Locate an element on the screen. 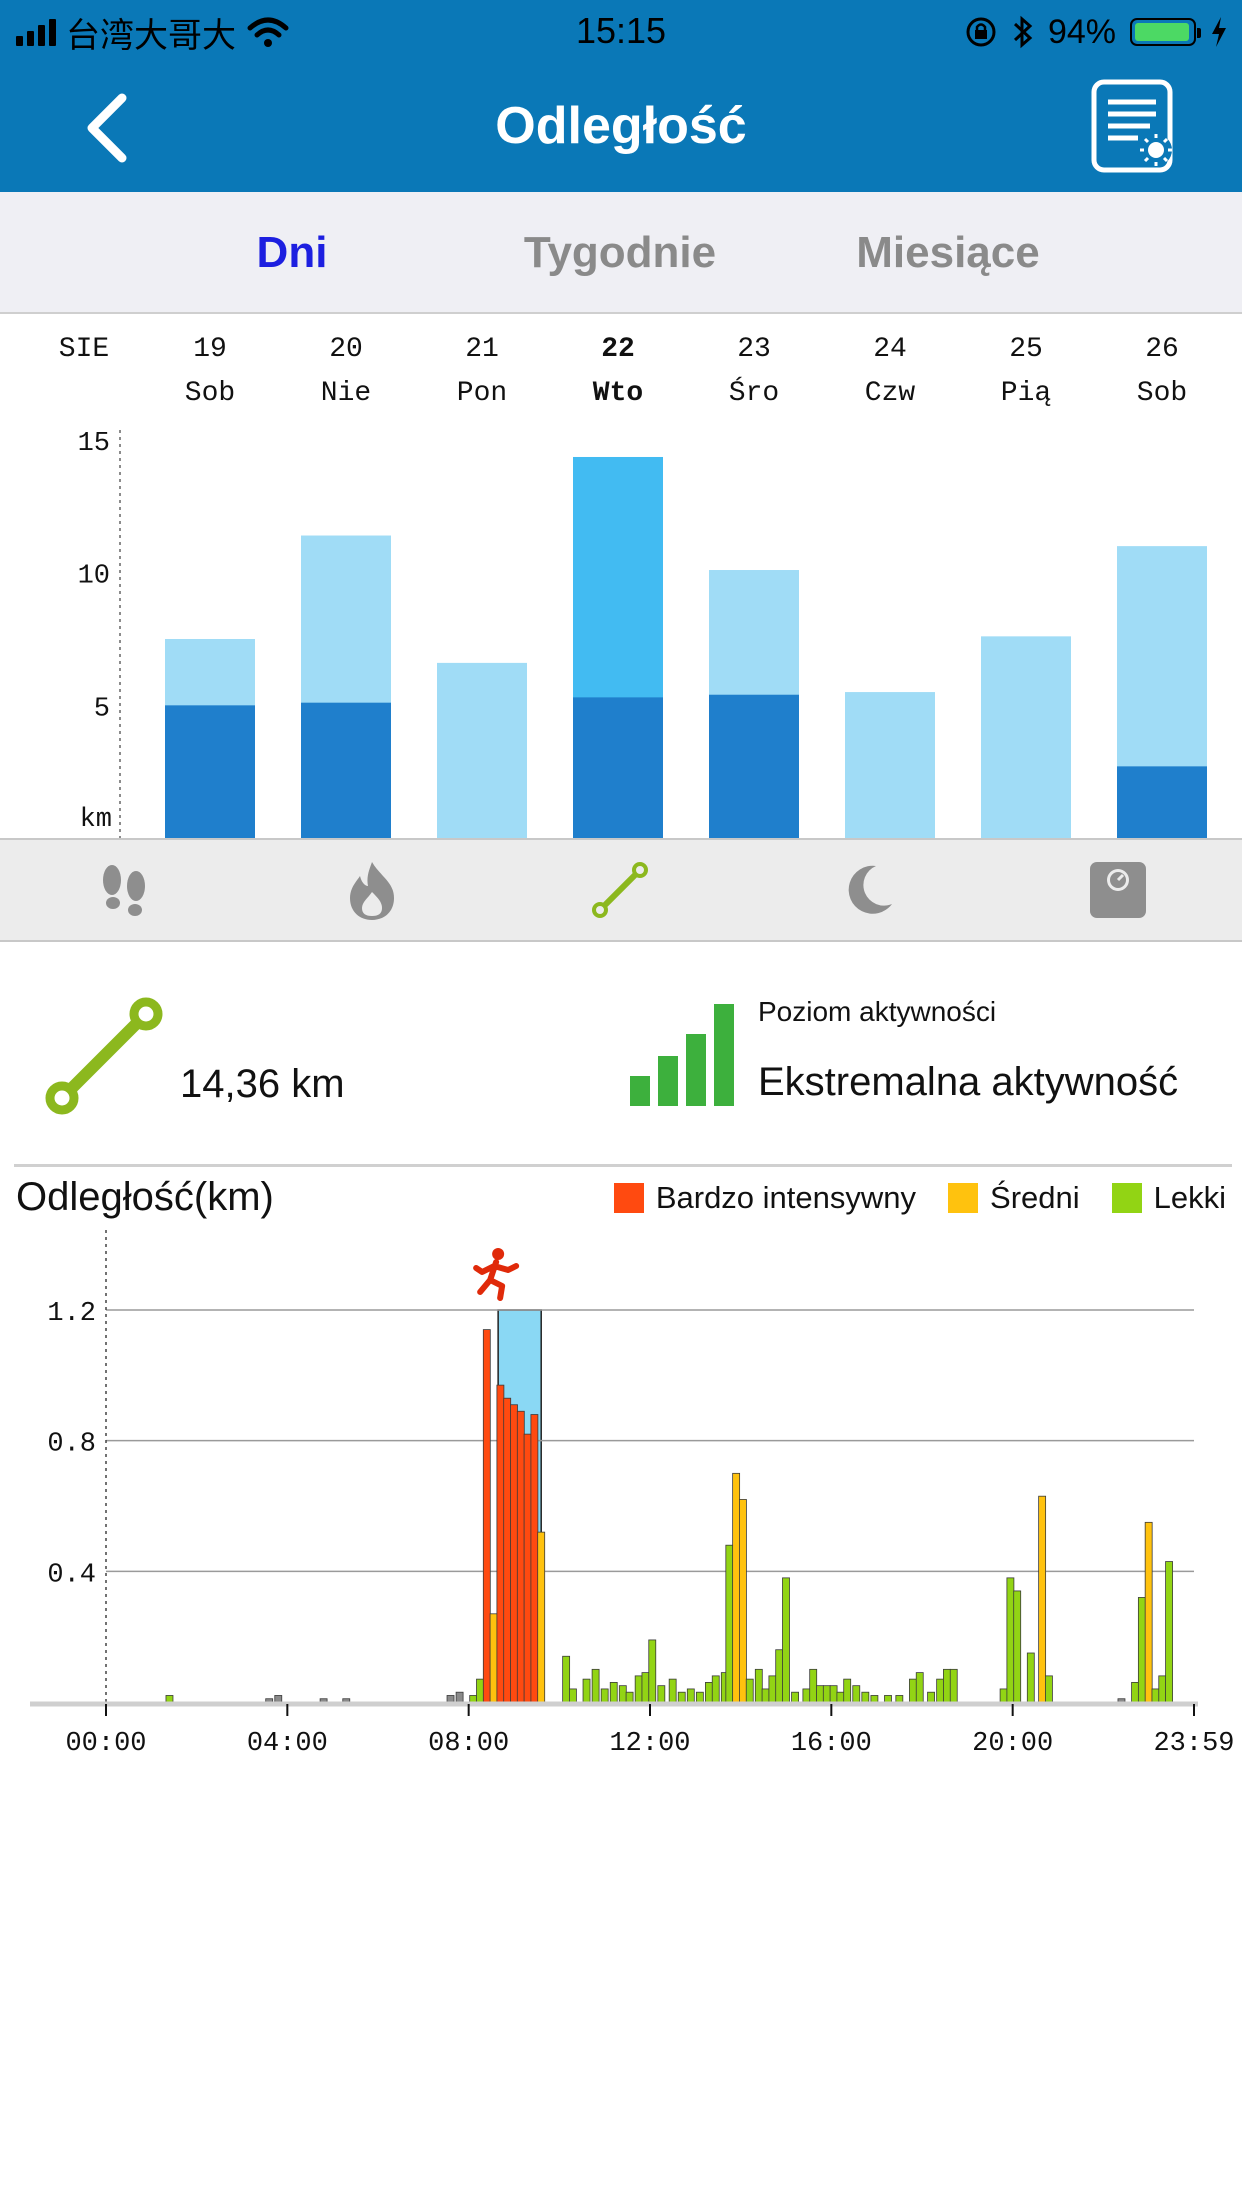 The image size is (1242, 2208). day-name-label: Czw is located at coordinates (890, 393).